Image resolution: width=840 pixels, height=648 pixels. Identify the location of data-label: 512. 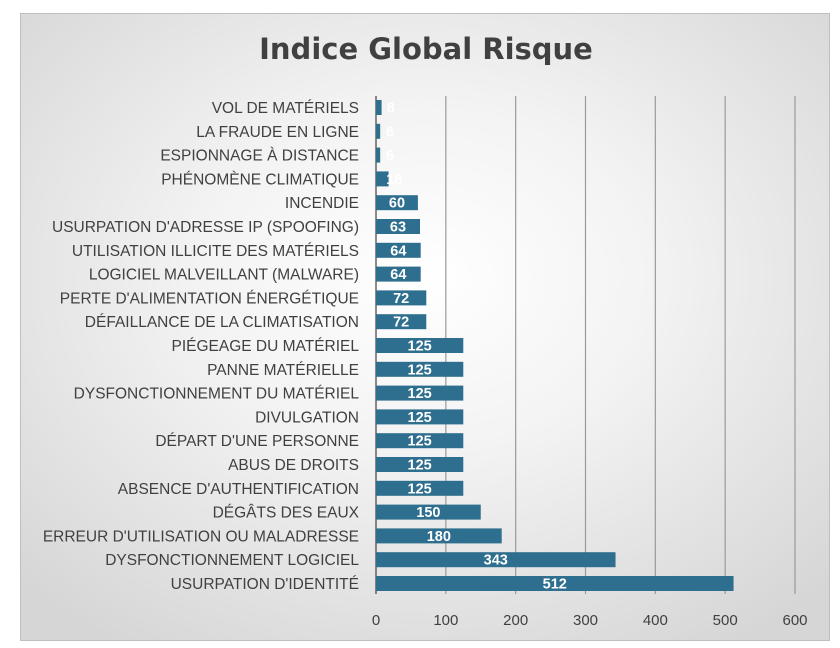
(555, 585).